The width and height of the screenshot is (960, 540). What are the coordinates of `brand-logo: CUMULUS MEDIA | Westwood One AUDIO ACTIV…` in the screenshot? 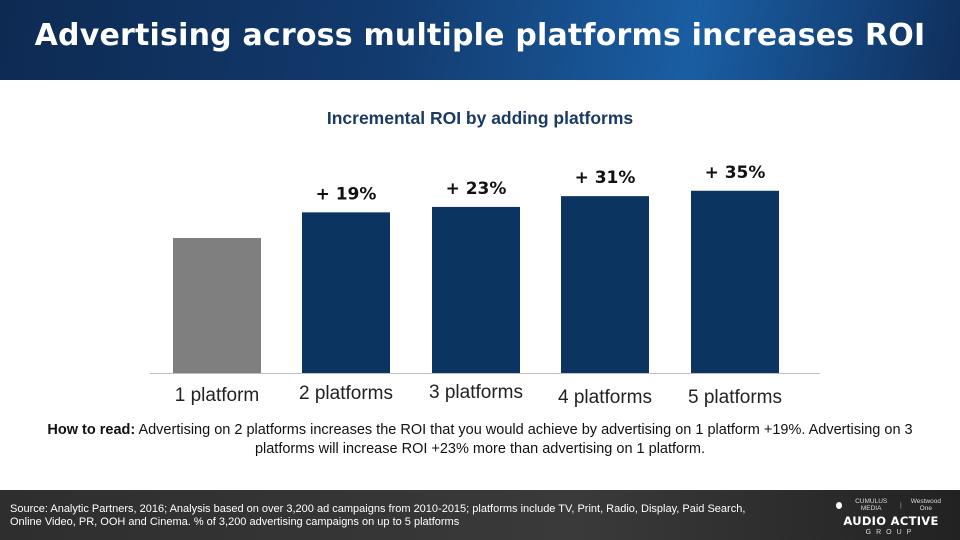 It's located at (891, 517).